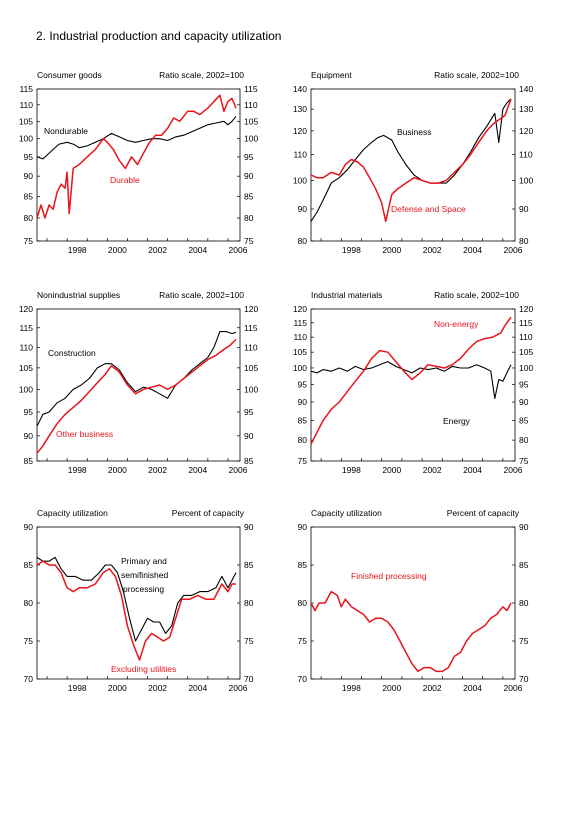 The height and width of the screenshot is (815, 585). I want to click on series-label: Non-energy, so click(456, 324).